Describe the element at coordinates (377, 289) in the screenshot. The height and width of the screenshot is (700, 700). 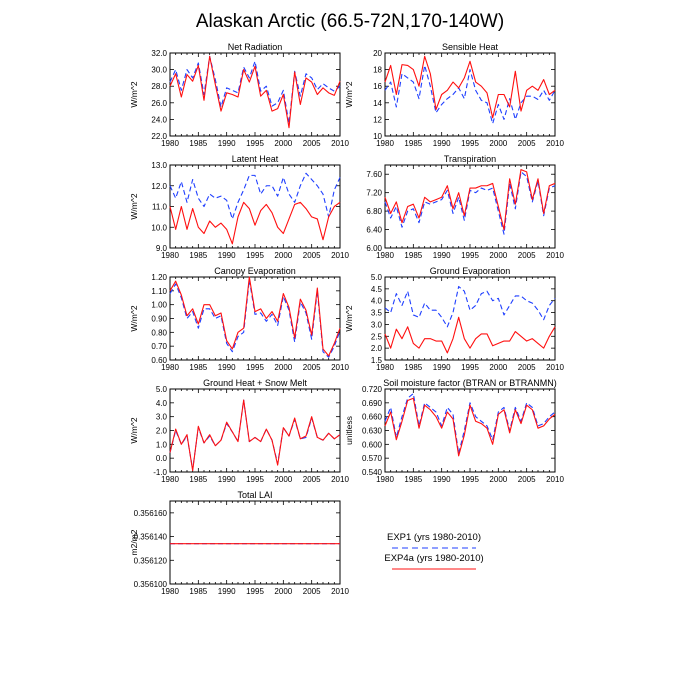
I see `y-tick-label: 4.5` at that location.